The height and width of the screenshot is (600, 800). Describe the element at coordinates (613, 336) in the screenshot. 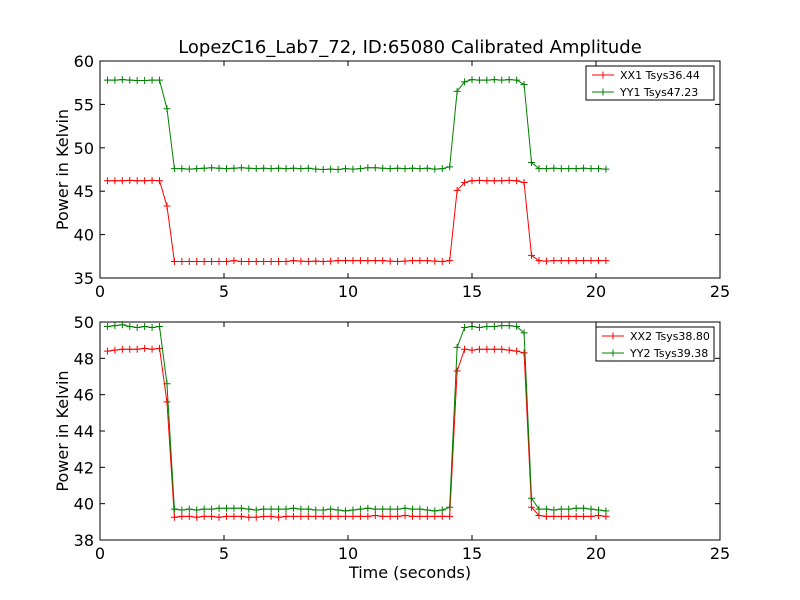

I see `legend-marker` at that location.